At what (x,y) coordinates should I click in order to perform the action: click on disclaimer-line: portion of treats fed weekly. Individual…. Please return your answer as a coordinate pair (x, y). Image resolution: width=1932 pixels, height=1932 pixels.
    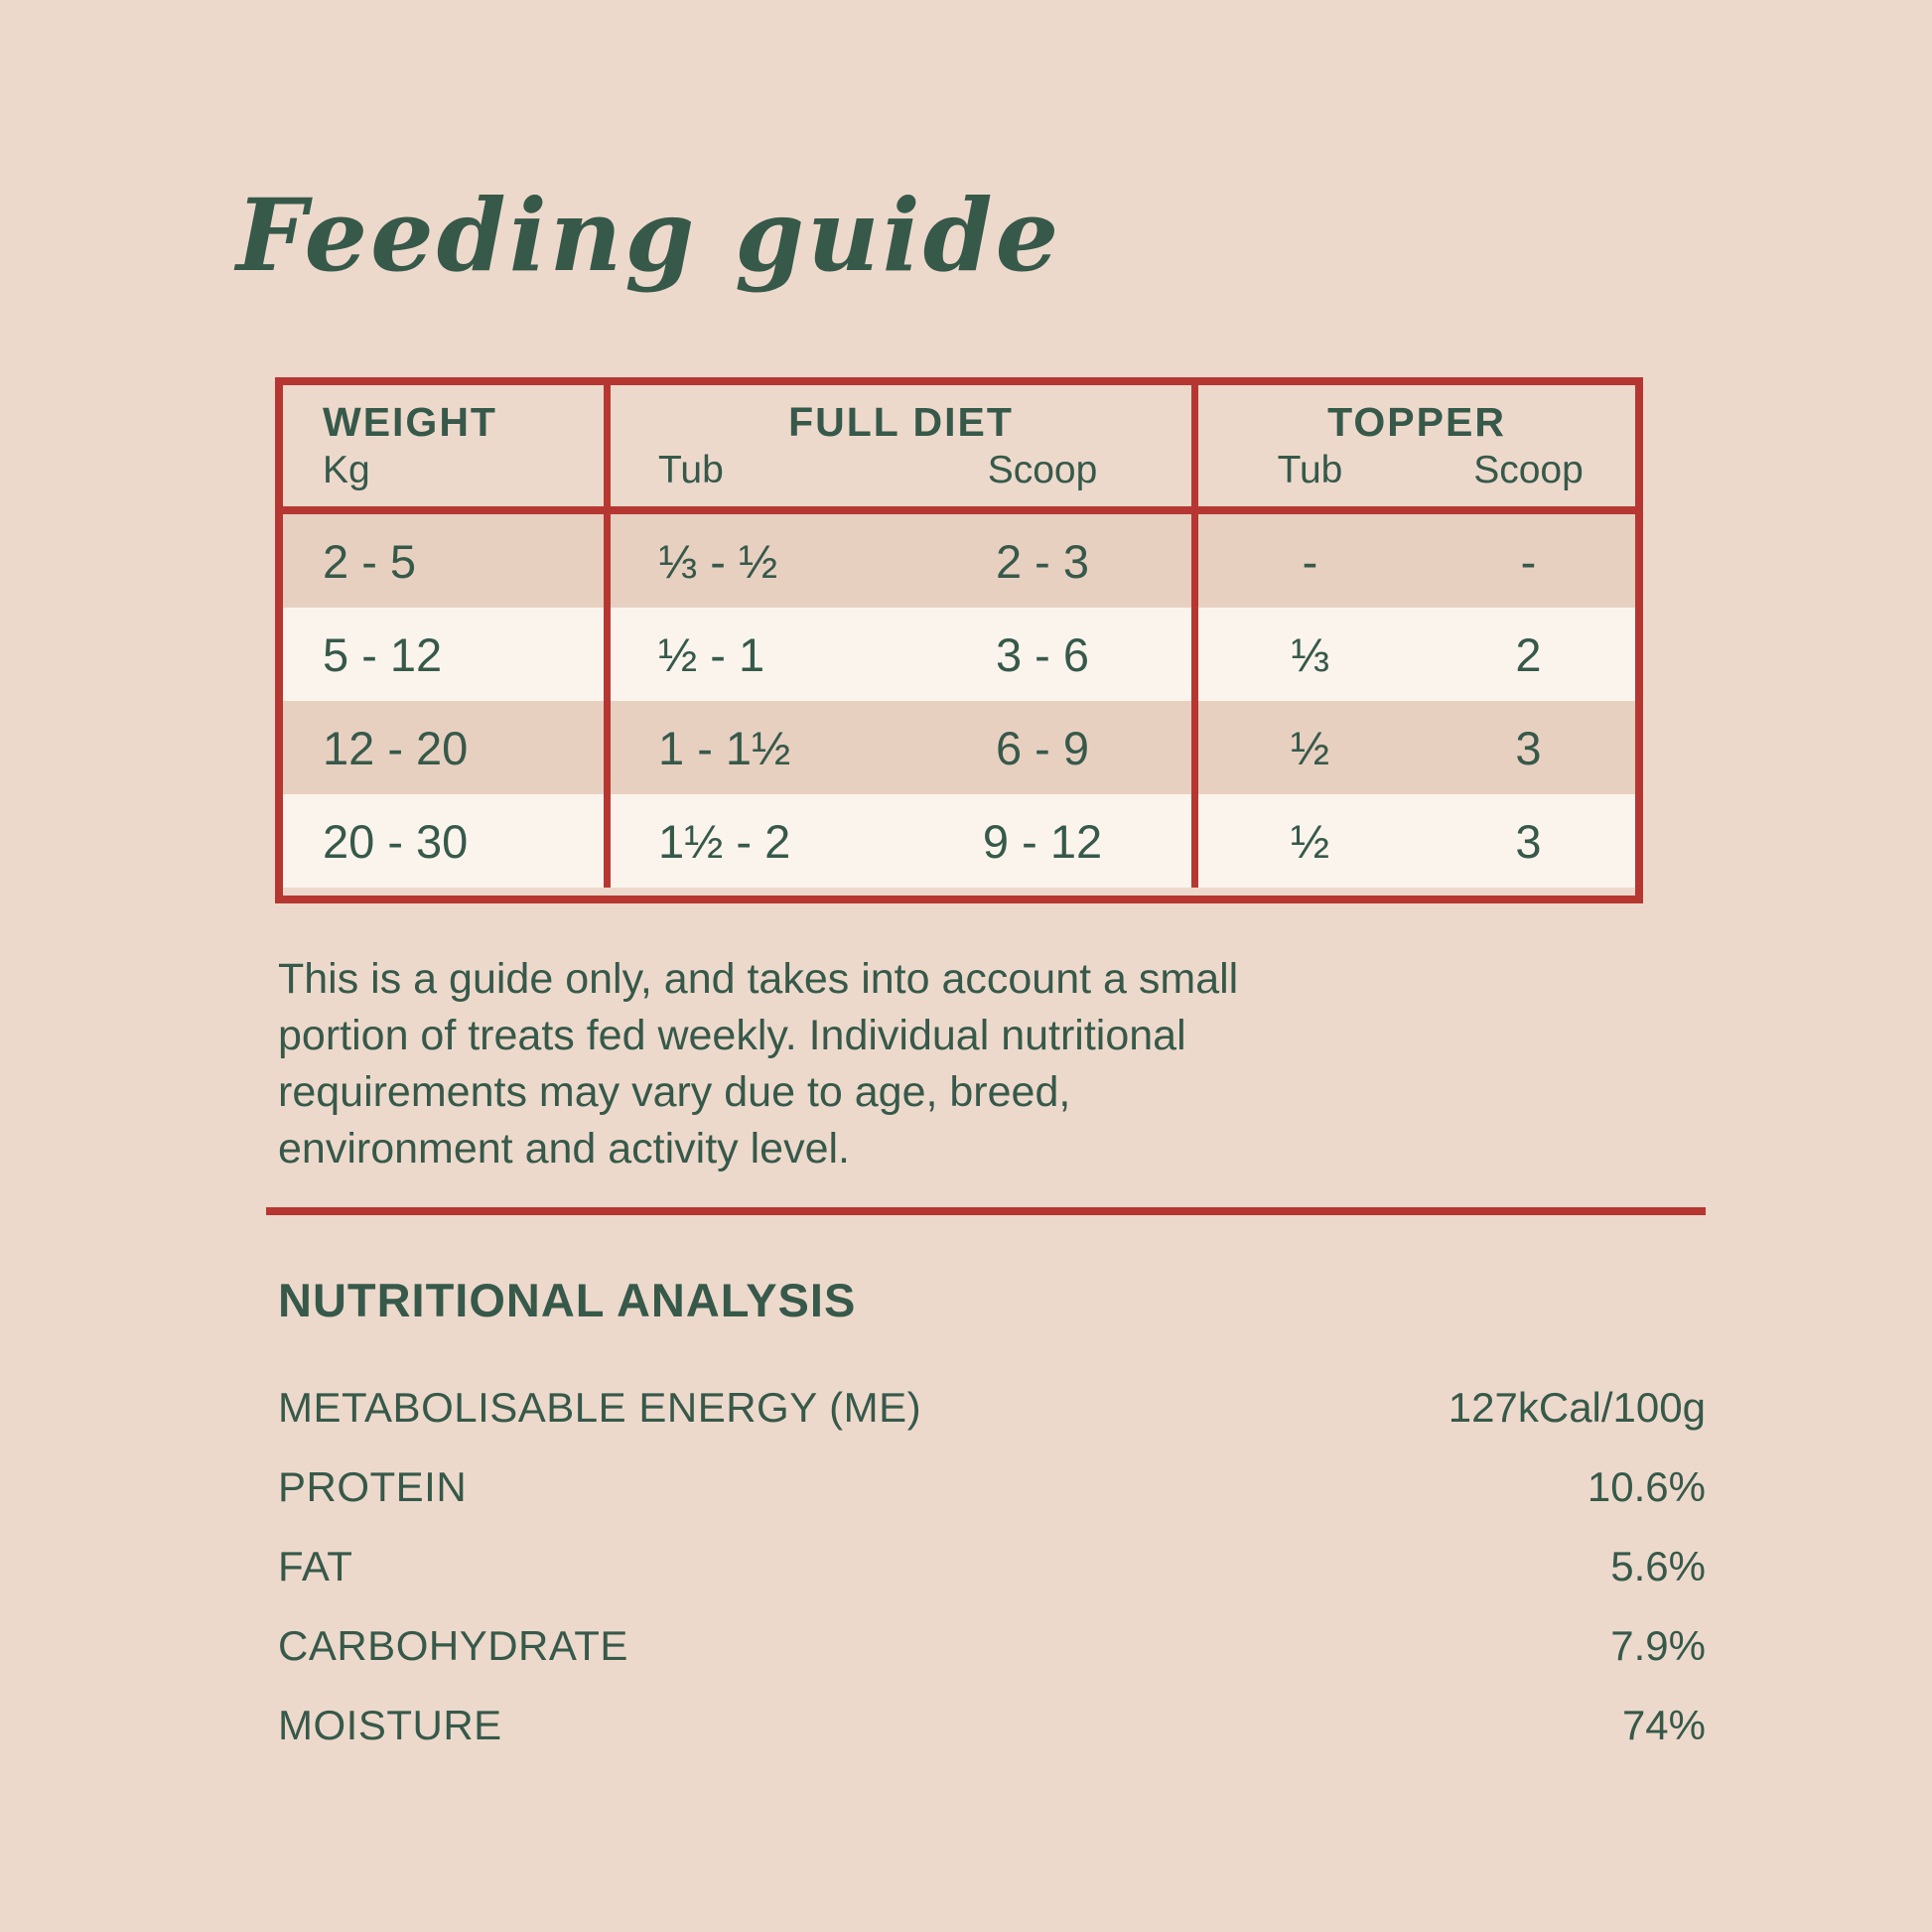
    Looking at the image, I should click on (732, 1035).